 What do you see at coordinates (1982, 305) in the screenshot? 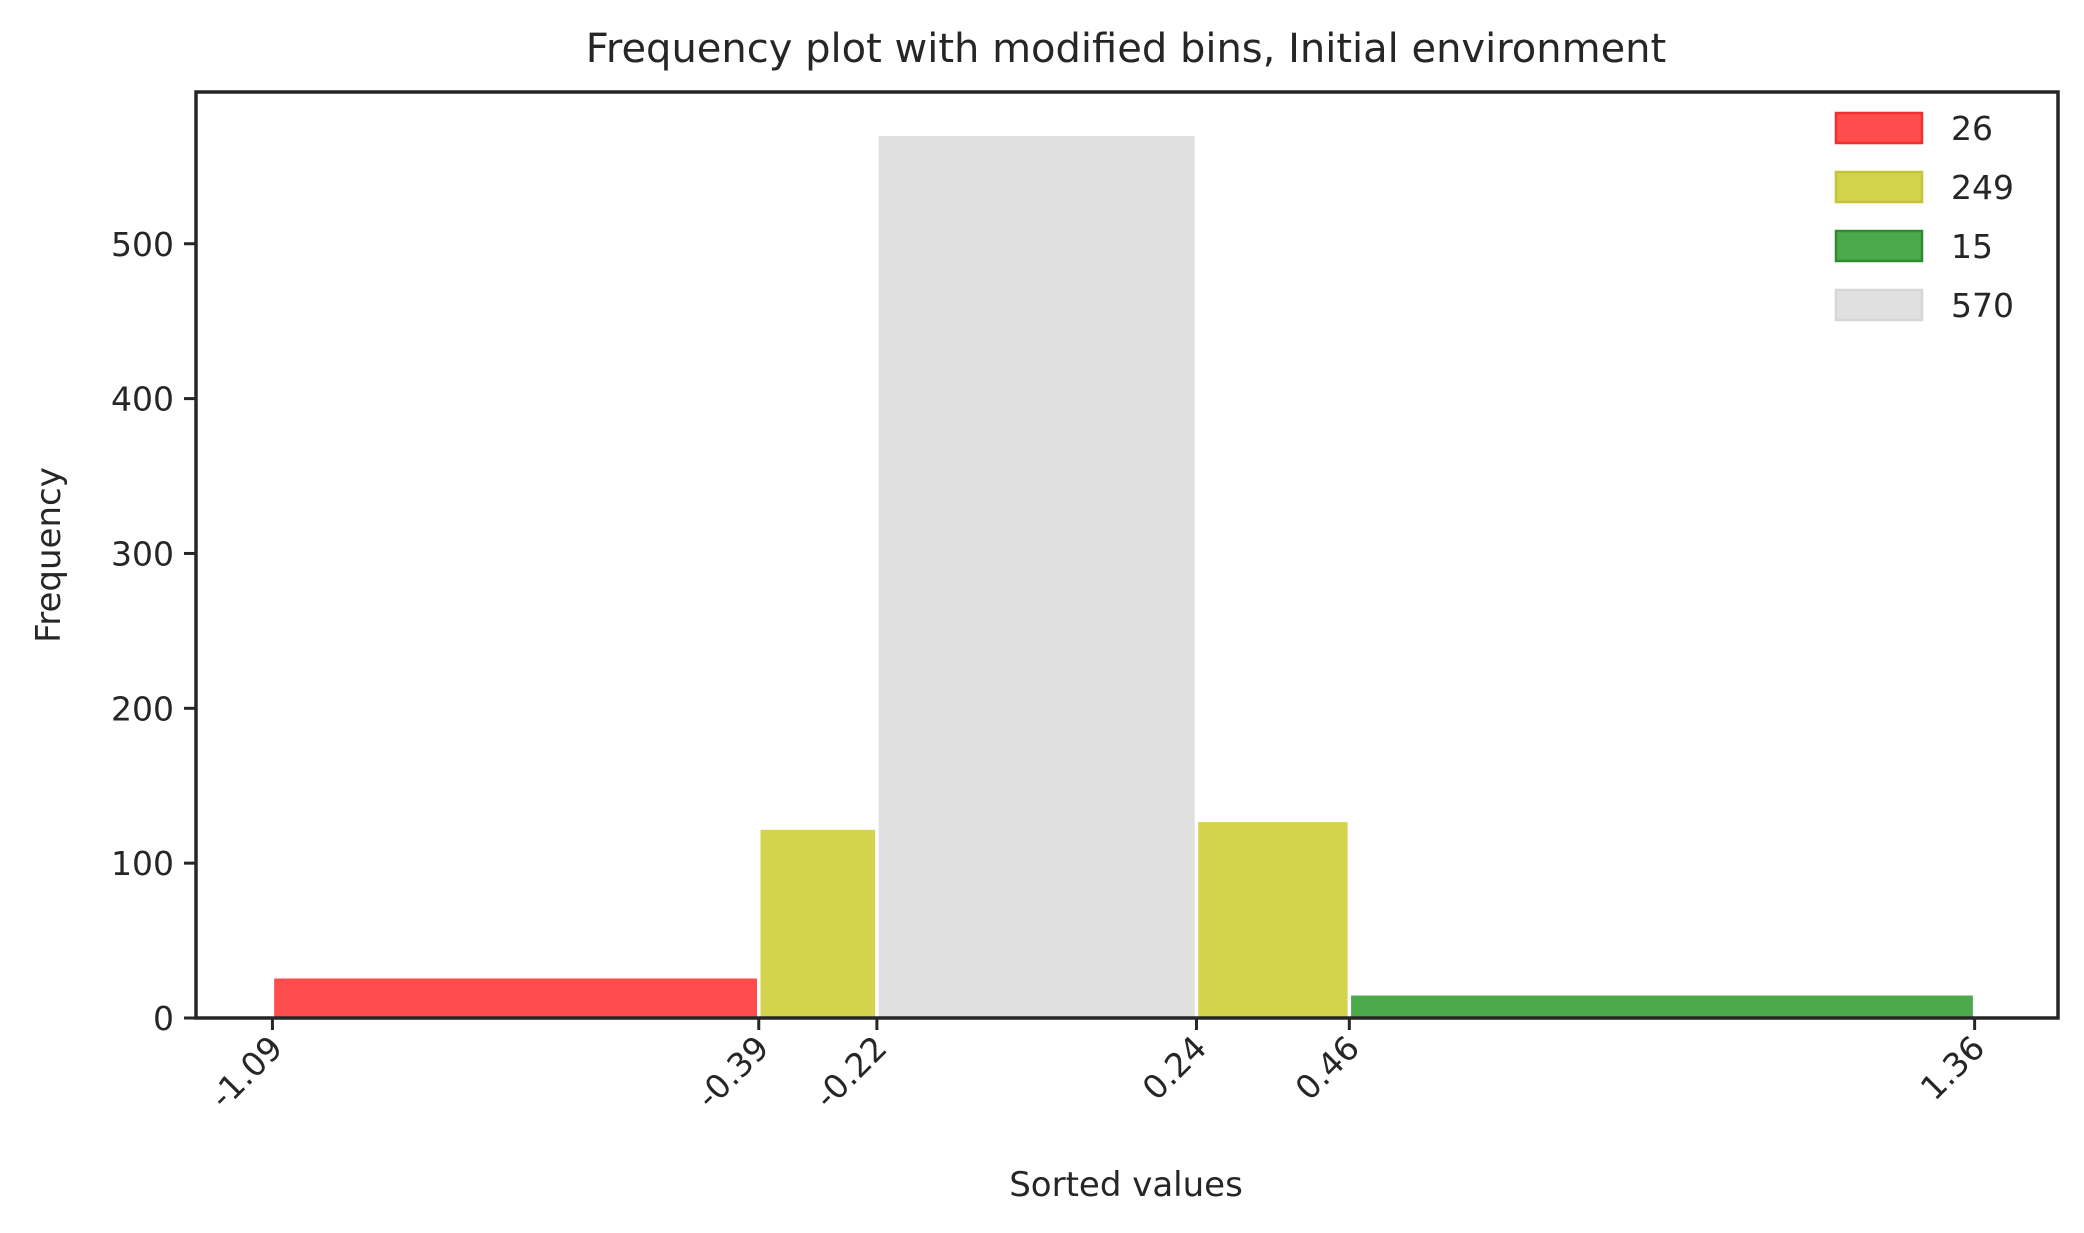
I see `legend-label-3: 570` at bounding box center [1982, 305].